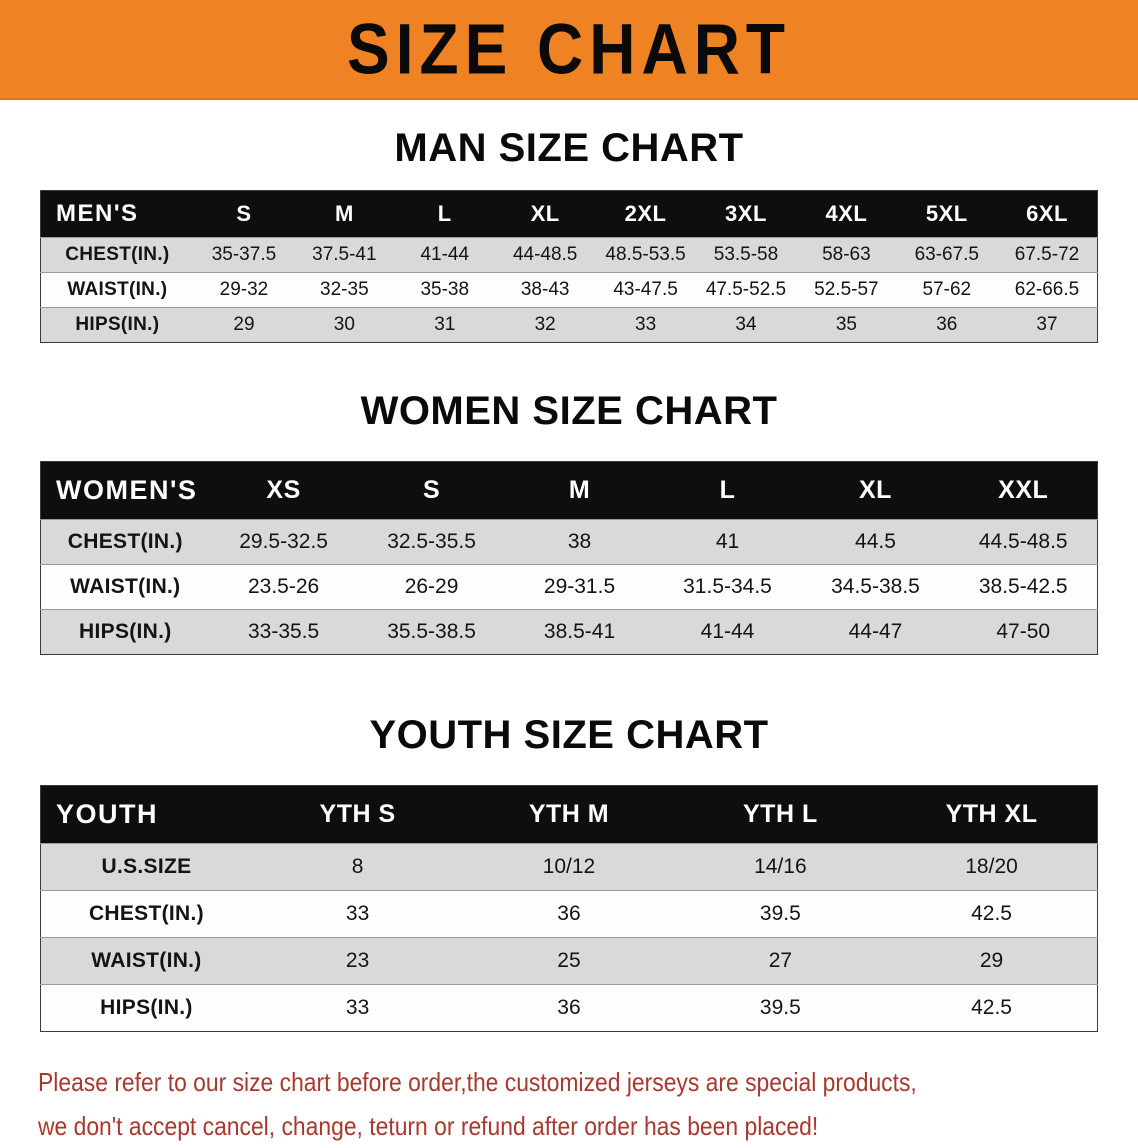  What do you see at coordinates (846, 214) in the screenshot?
I see `size-column-header: 4XL` at bounding box center [846, 214].